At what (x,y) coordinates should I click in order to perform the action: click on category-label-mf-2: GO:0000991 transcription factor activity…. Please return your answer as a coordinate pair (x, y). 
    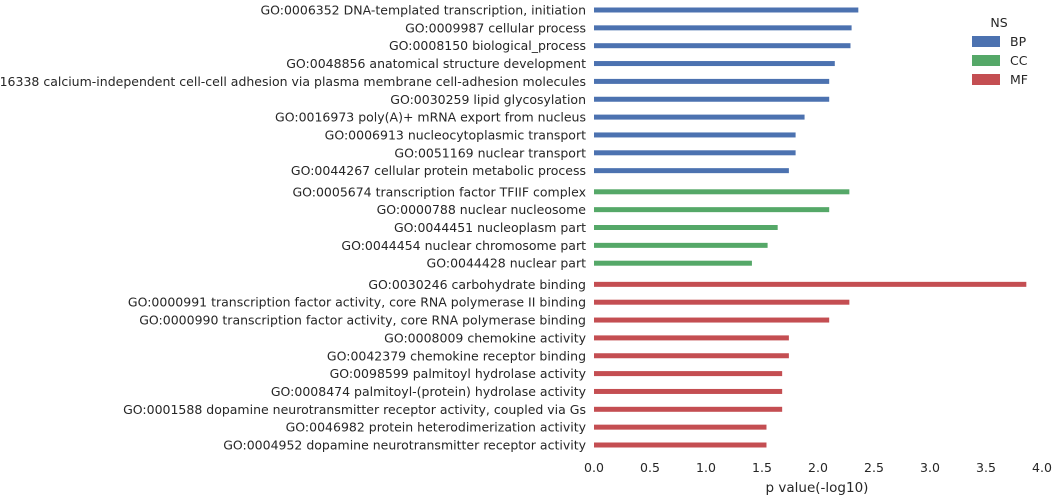
    Looking at the image, I should click on (357, 302).